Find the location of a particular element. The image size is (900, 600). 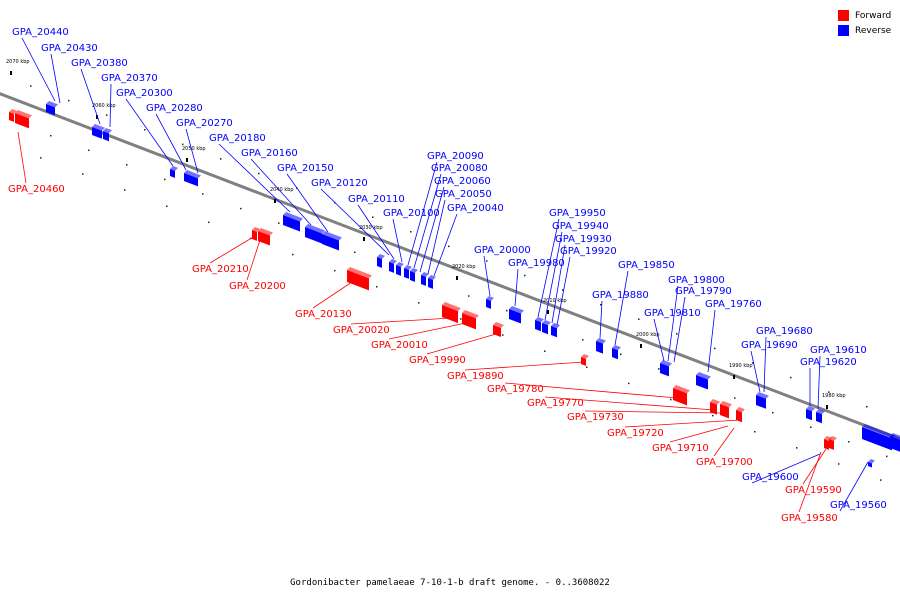

reverse-gene-glyph-2-face is located at coordinates (106, 136).